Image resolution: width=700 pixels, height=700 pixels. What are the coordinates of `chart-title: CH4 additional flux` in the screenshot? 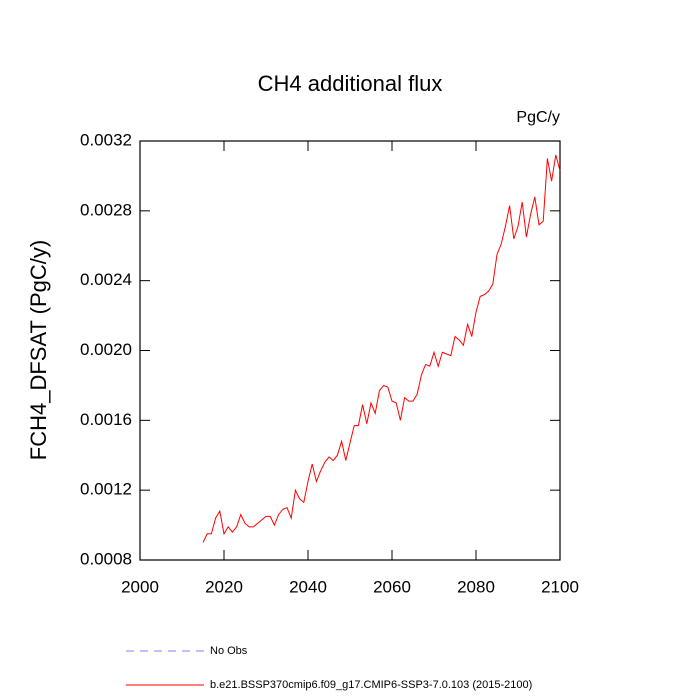 It's located at (350, 83).